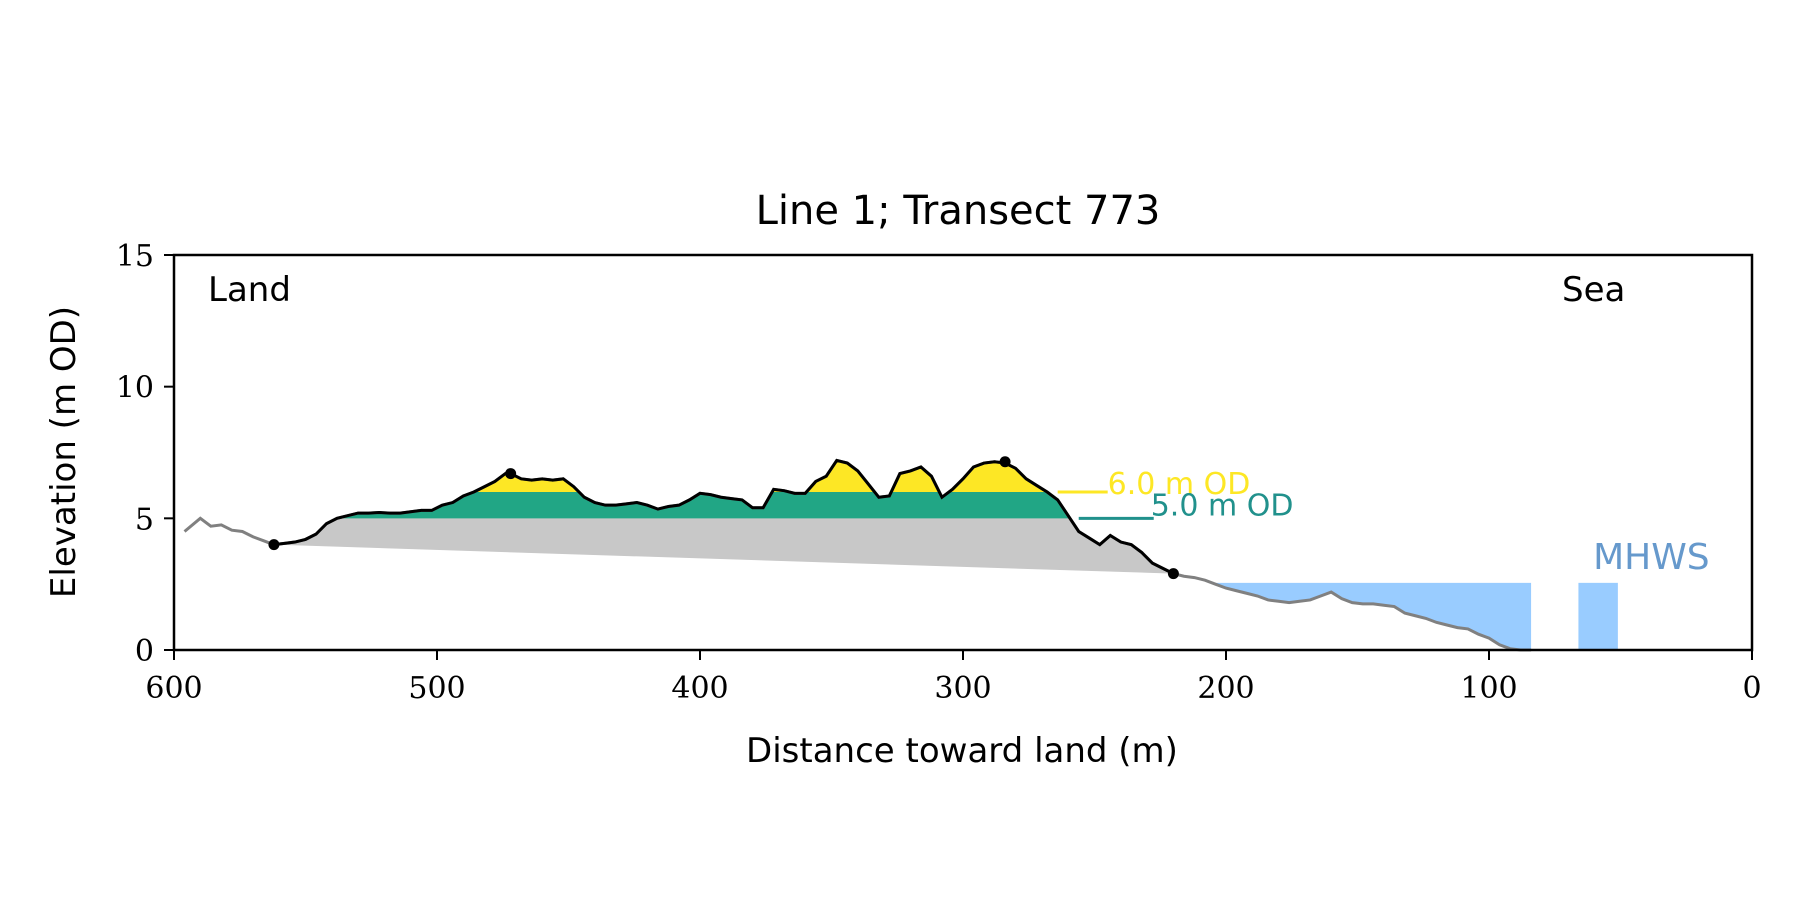 This screenshot has height=900, width=1800. I want to click on y-tick-label: 10, so click(135, 388).